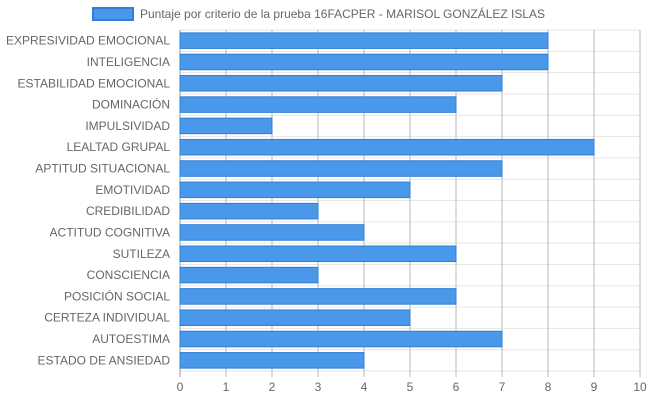 Image resolution: width=650 pixels, height=400 pixels. I want to click on category-label: CONSCIENCIA, so click(128, 275).